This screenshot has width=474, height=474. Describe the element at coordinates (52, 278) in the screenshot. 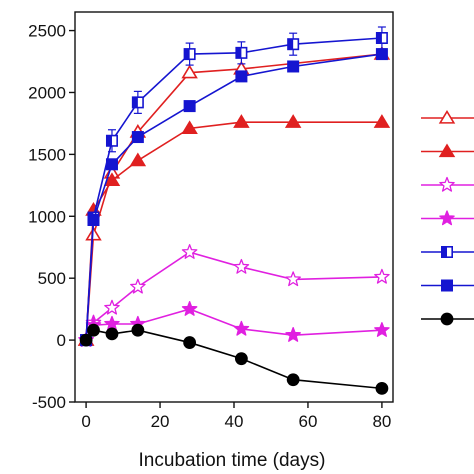

I see `y-tick-label: 500` at that location.